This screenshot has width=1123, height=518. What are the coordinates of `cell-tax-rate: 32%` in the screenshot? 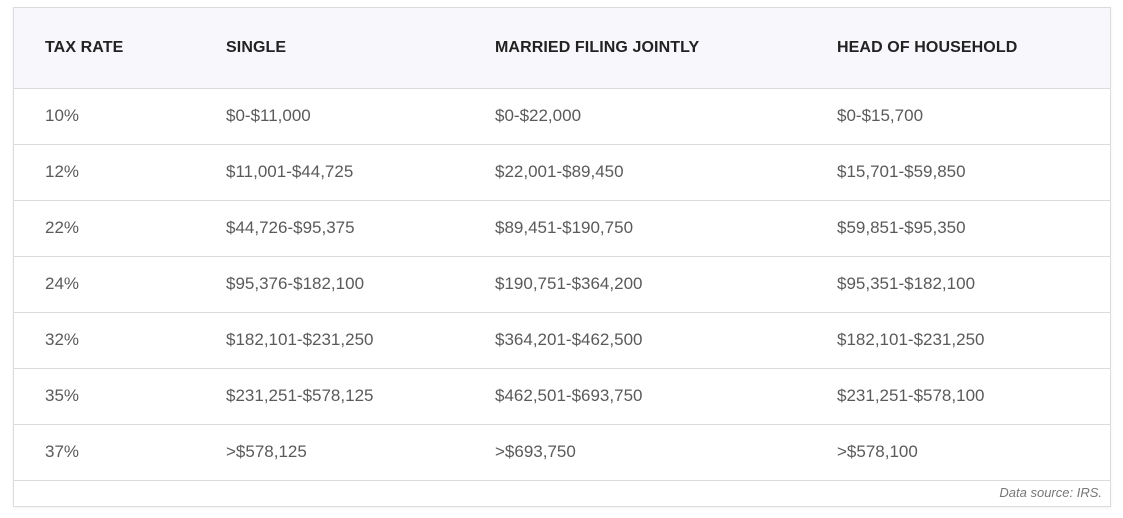 It's located at (104, 340).